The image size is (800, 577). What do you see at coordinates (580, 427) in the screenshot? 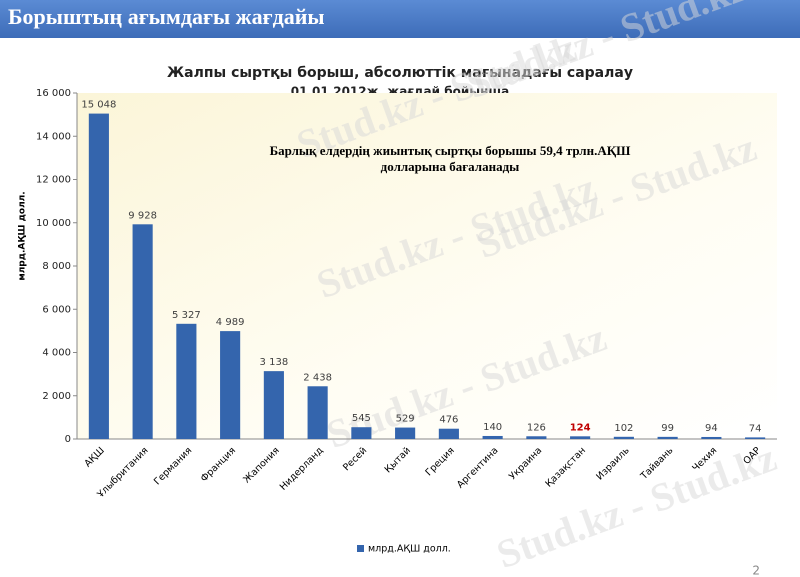
I see `value-label: 124` at bounding box center [580, 427].